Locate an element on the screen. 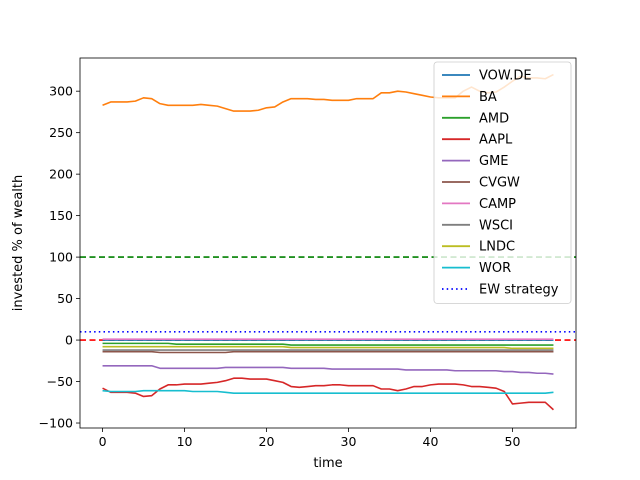  legend-label: CVGW is located at coordinates (499, 183).